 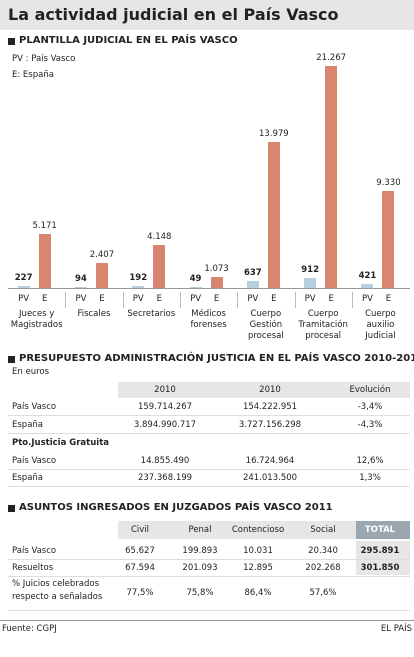 I want to click on header-cell: Penal, so click(x=200, y=530).